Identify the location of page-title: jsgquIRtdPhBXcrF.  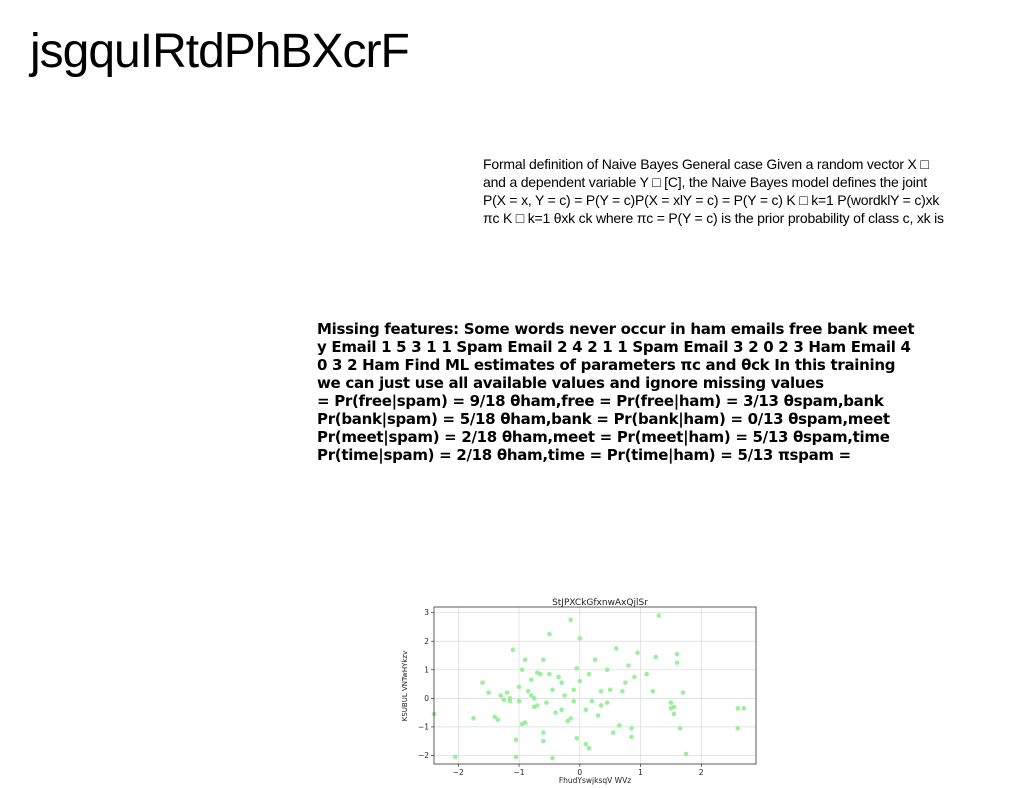
(220, 51).